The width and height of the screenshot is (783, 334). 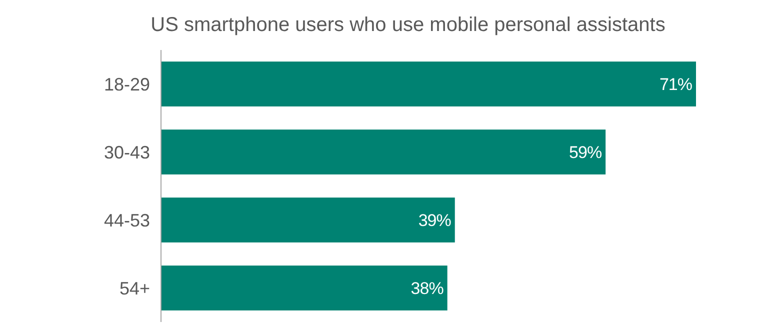 I want to click on data-label: 71%, so click(x=675, y=84).